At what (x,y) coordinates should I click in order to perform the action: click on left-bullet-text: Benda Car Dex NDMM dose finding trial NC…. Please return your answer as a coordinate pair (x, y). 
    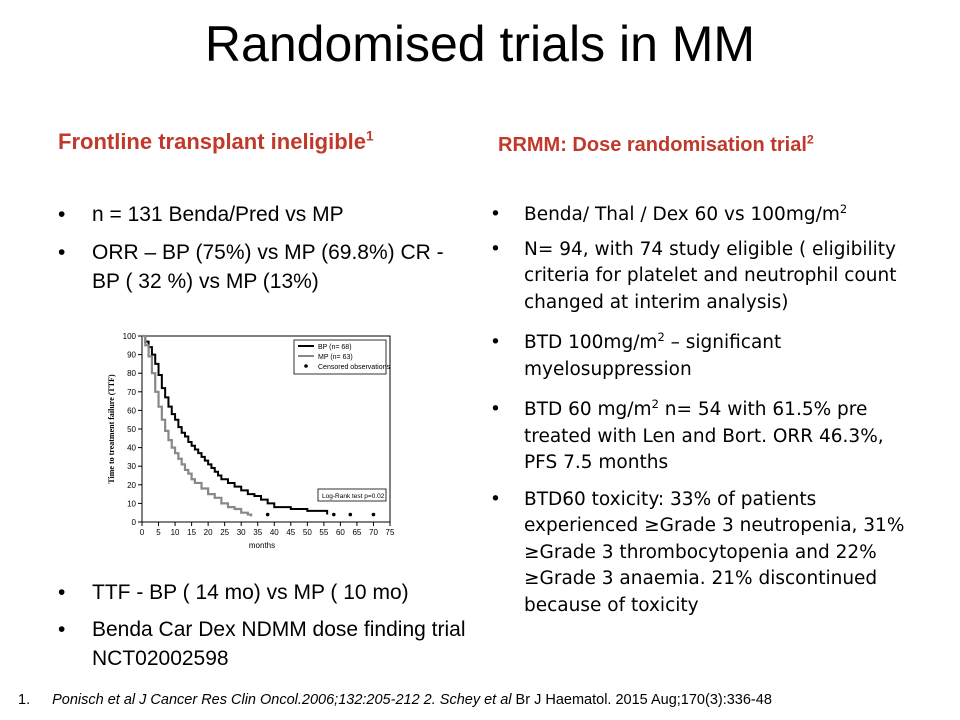
    Looking at the image, I should click on (279, 644).